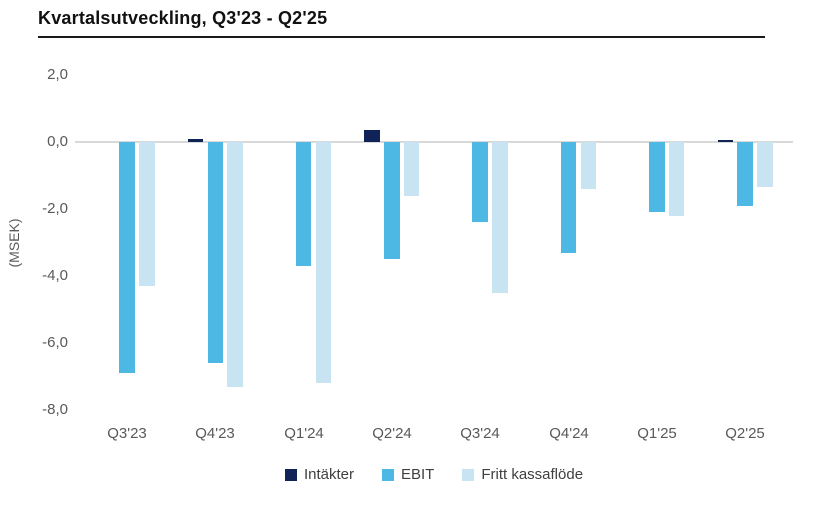 Image resolution: width=819 pixels, height=512 pixels. What do you see at coordinates (55, 409) in the screenshot?
I see `y-tick-label: -8,0` at bounding box center [55, 409].